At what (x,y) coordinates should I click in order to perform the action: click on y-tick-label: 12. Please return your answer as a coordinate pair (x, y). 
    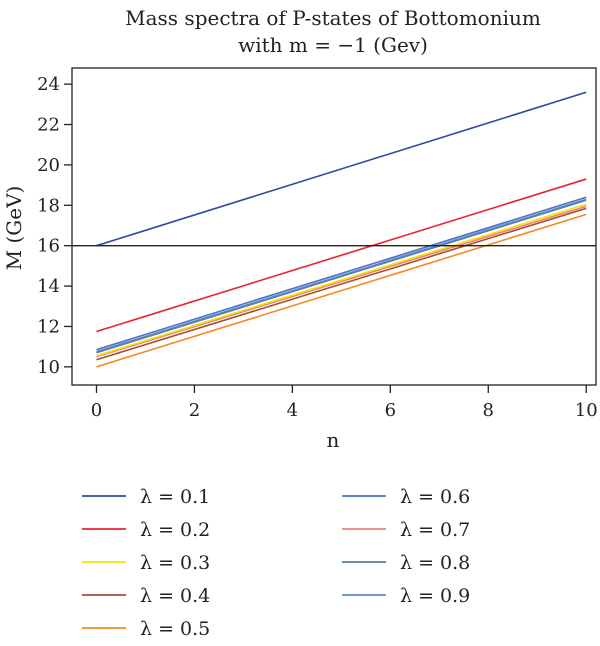
    Looking at the image, I should click on (48, 326).